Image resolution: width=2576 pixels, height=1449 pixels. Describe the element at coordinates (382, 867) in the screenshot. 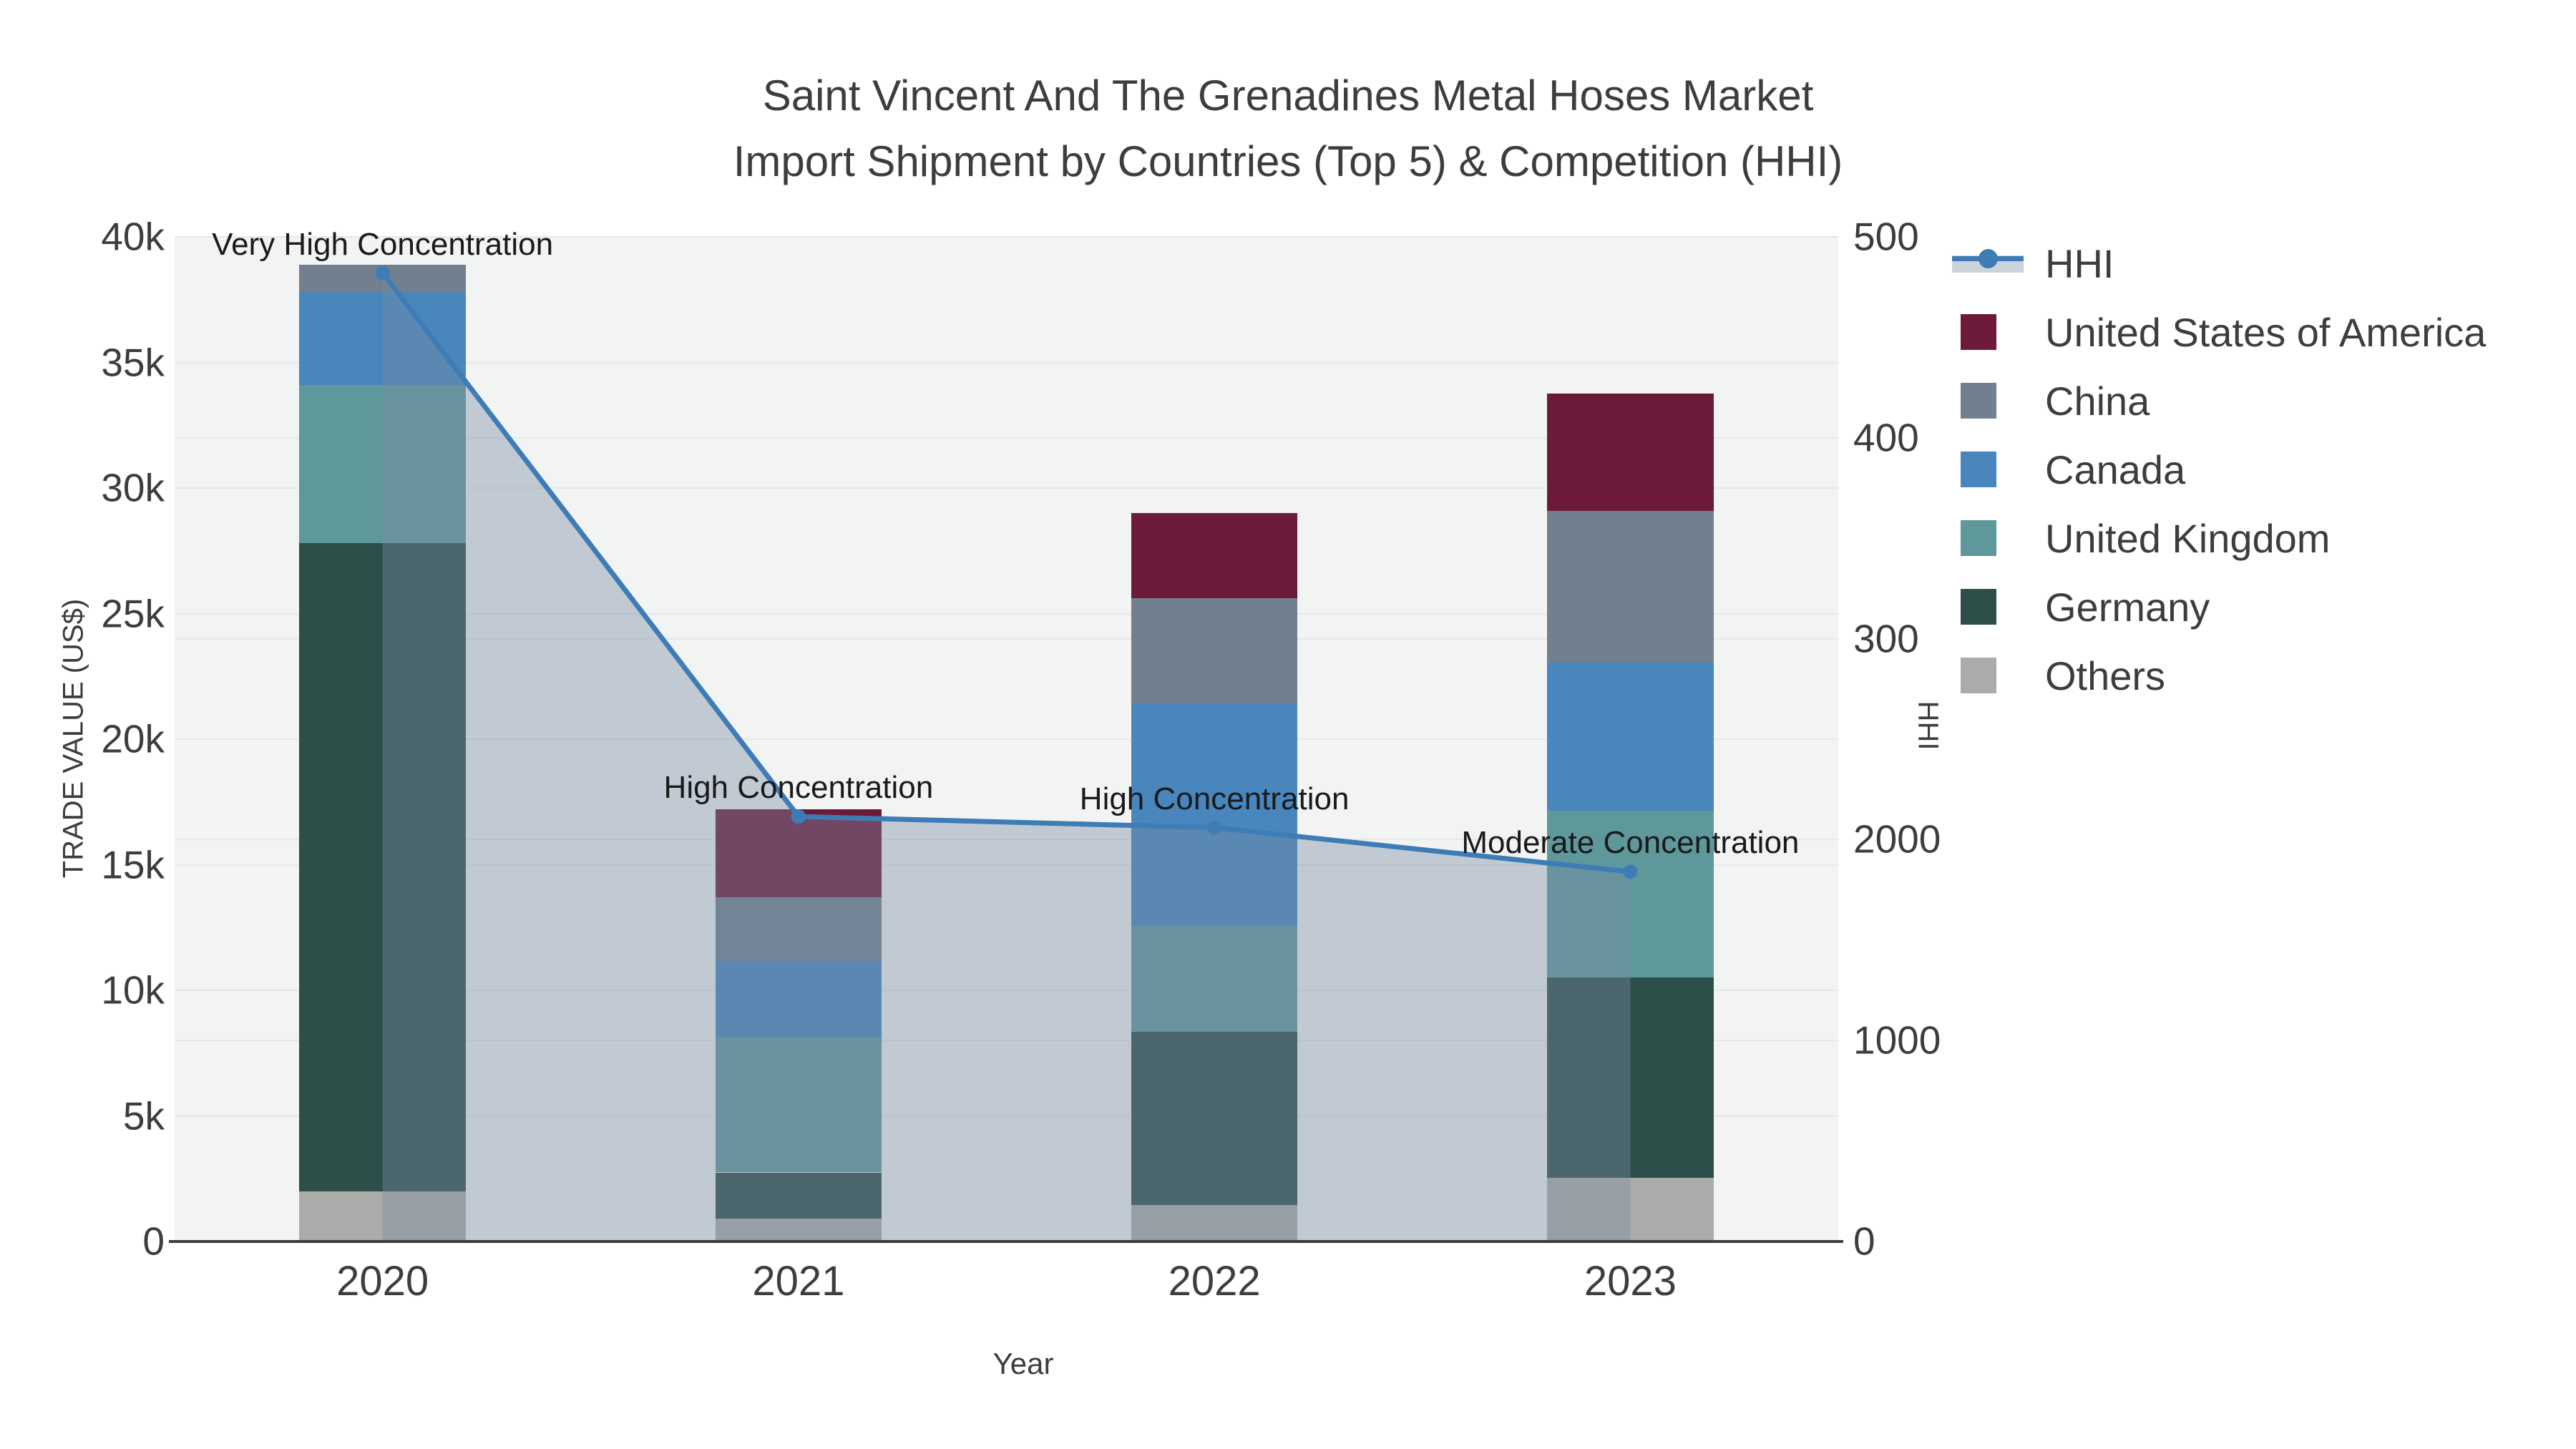

I see `bar-segment-germany-2020` at that location.